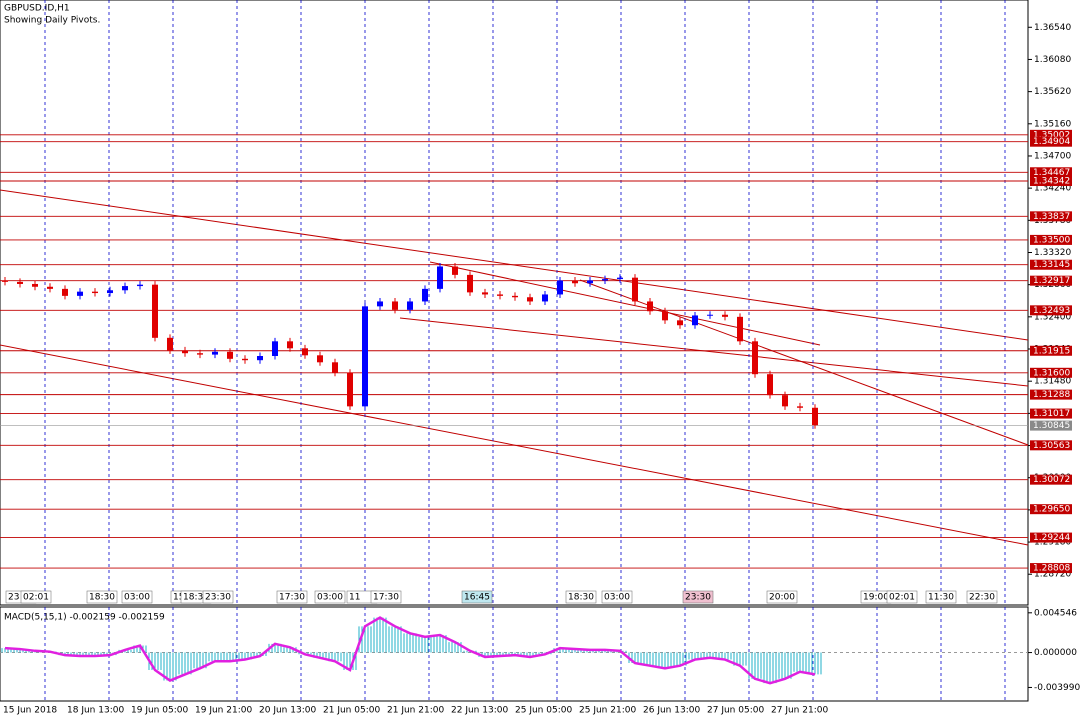 This screenshot has width=1080, height=720. Describe the element at coordinates (617, 598) in the screenshot. I see `time-marker: 03:00` at that location.